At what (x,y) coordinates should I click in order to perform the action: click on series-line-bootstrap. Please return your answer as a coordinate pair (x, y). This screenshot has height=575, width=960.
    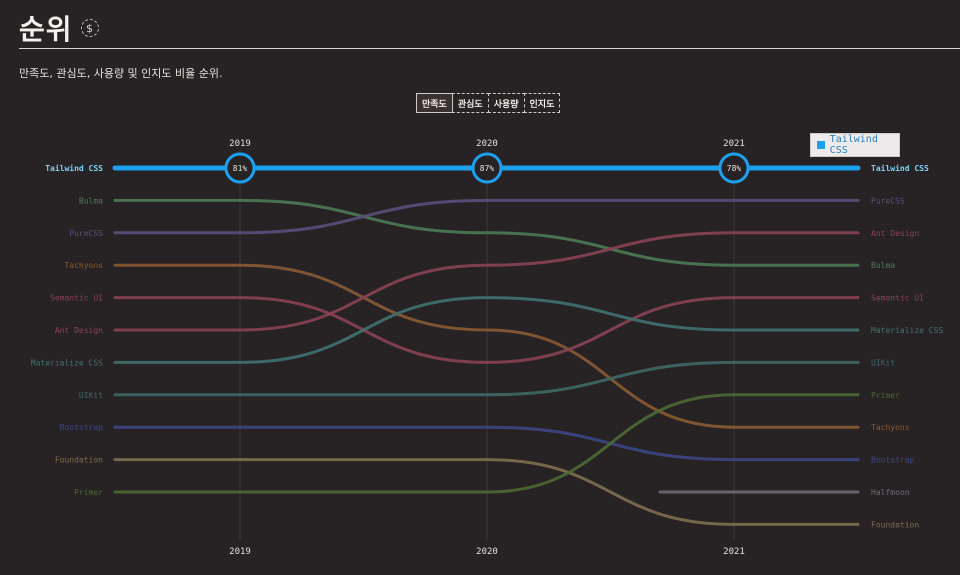
    Looking at the image, I should click on (486, 443).